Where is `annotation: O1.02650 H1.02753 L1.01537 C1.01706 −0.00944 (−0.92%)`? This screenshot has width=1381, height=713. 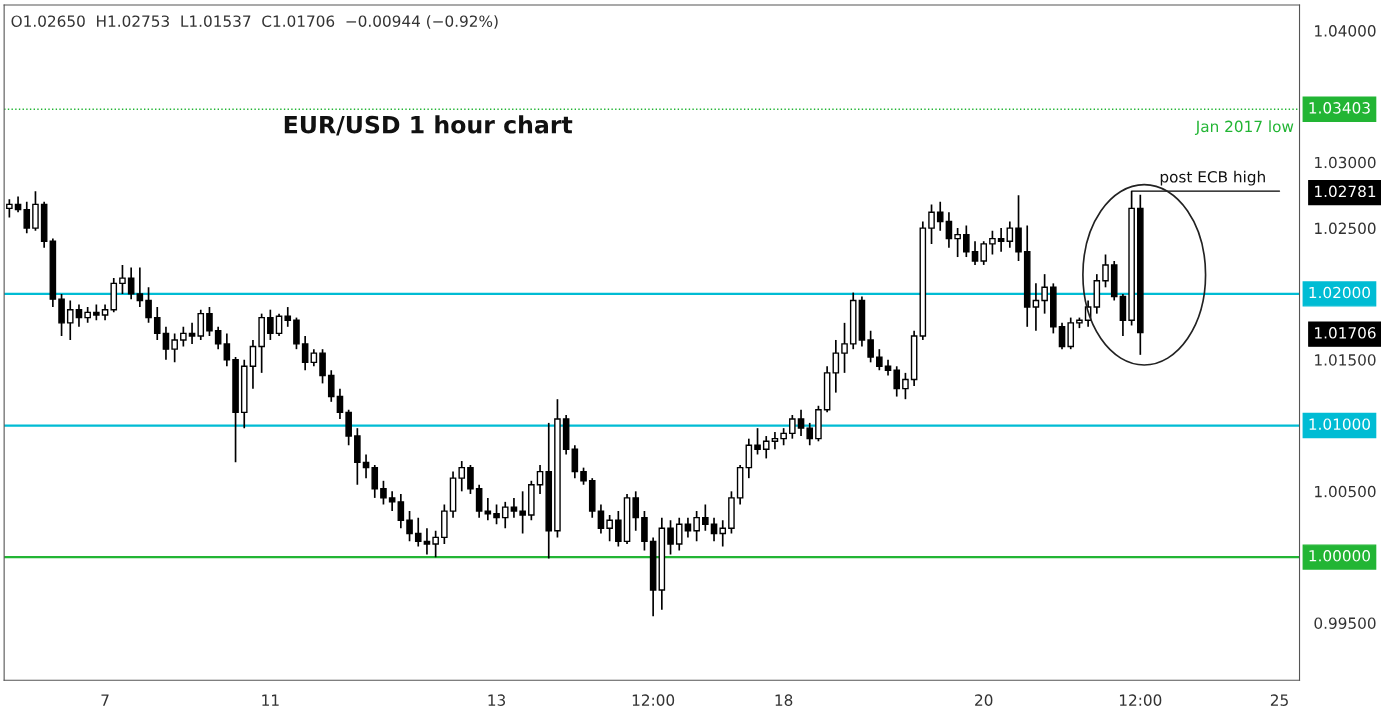 annotation: O1.02650 H1.02753 L1.01537 C1.01706 −0.00944 (−0.92%) is located at coordinates (254, 22).